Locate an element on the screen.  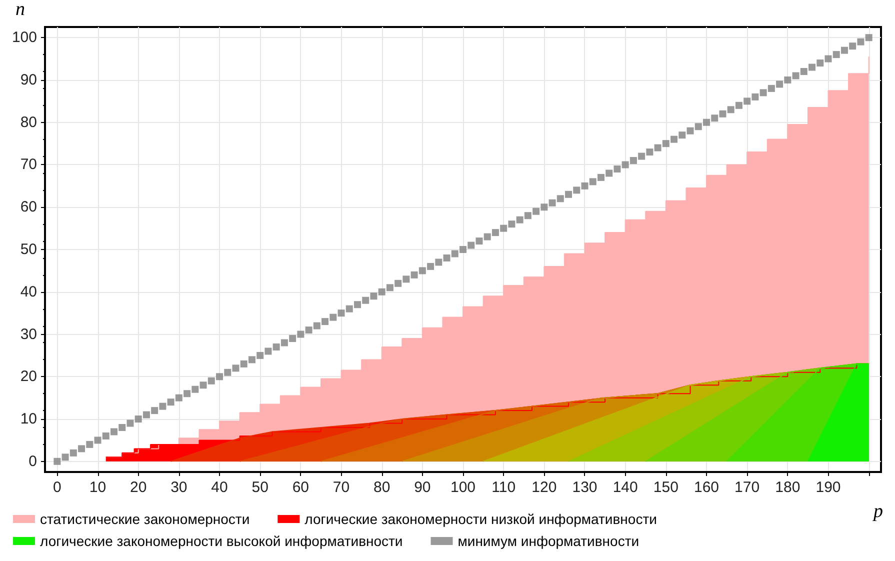
y-tick-label: 100 is located at coordinates (24, 37).